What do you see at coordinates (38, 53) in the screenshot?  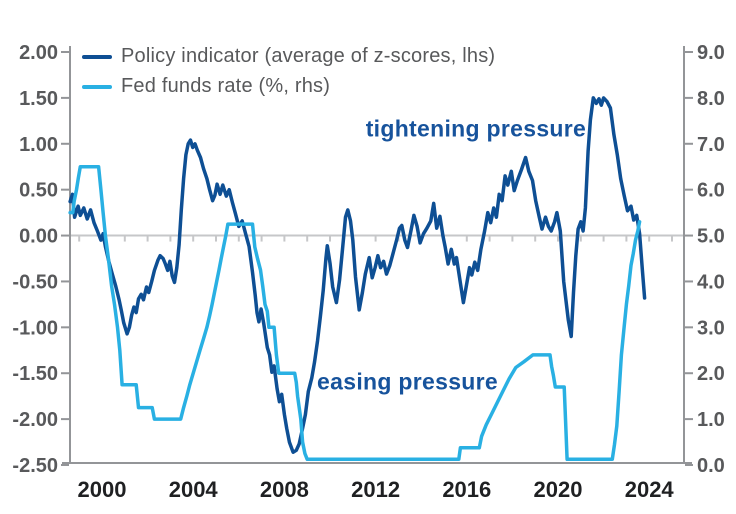 I see `y-left-tick-label: 2.00` at bounding box center [38, 53].